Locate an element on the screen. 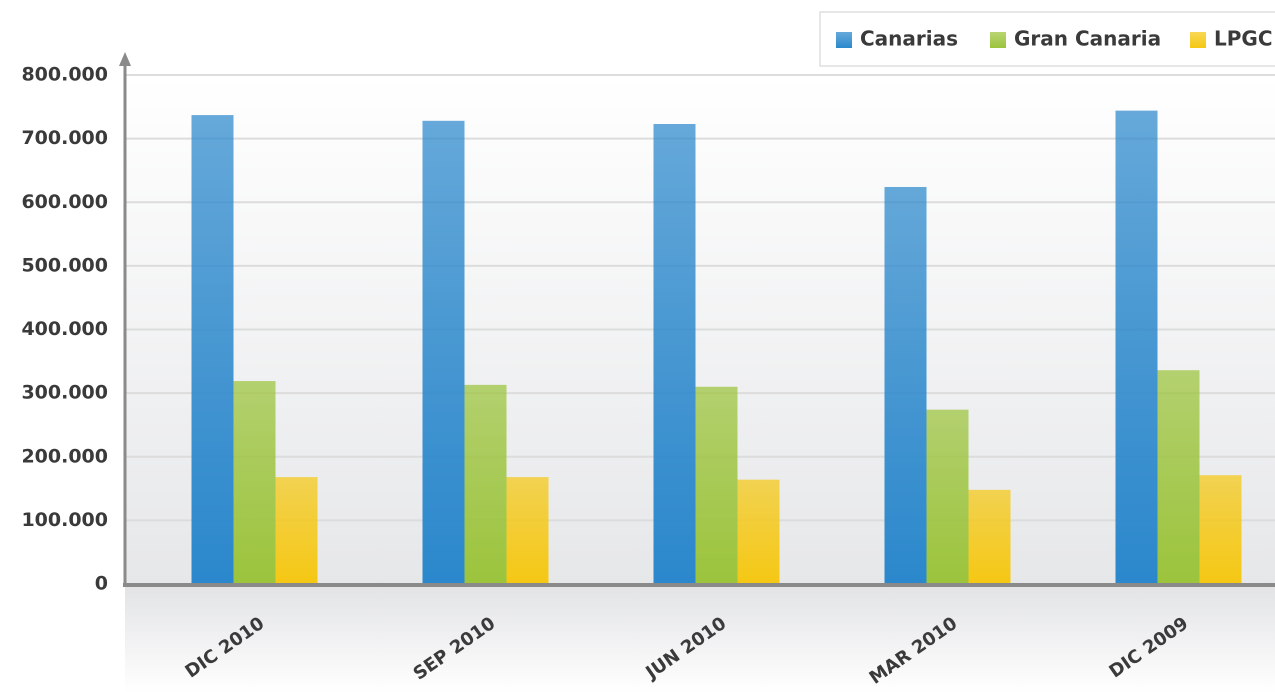  y-tick-label: 300.000 is located at coordinates (64, 393).